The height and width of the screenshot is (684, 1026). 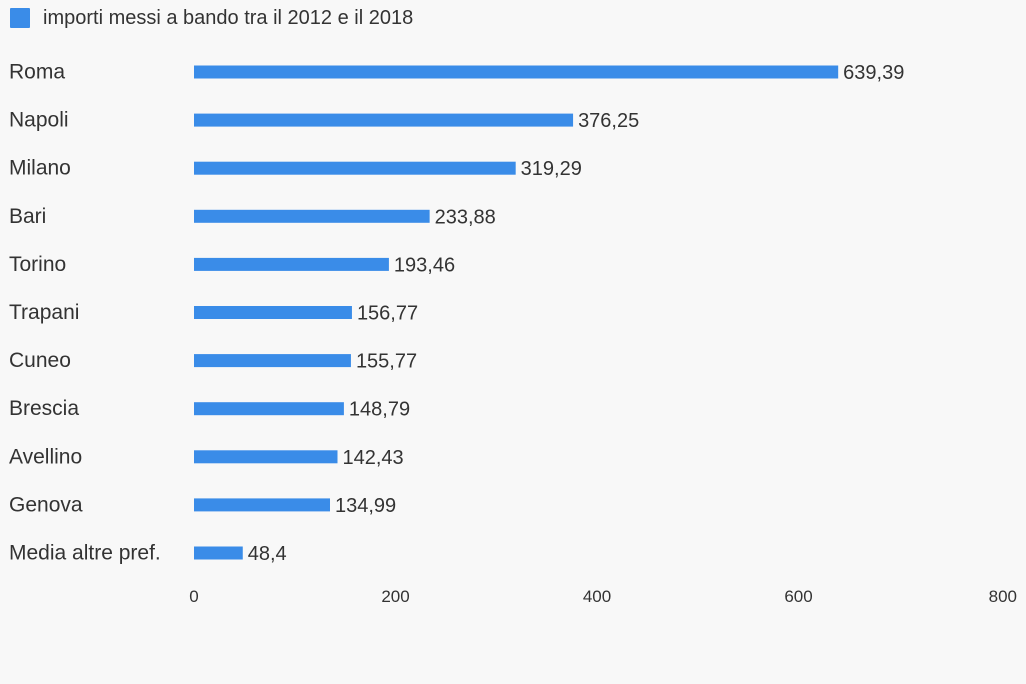 I want to click on category-label: Torino, so click(x=37, y=264).